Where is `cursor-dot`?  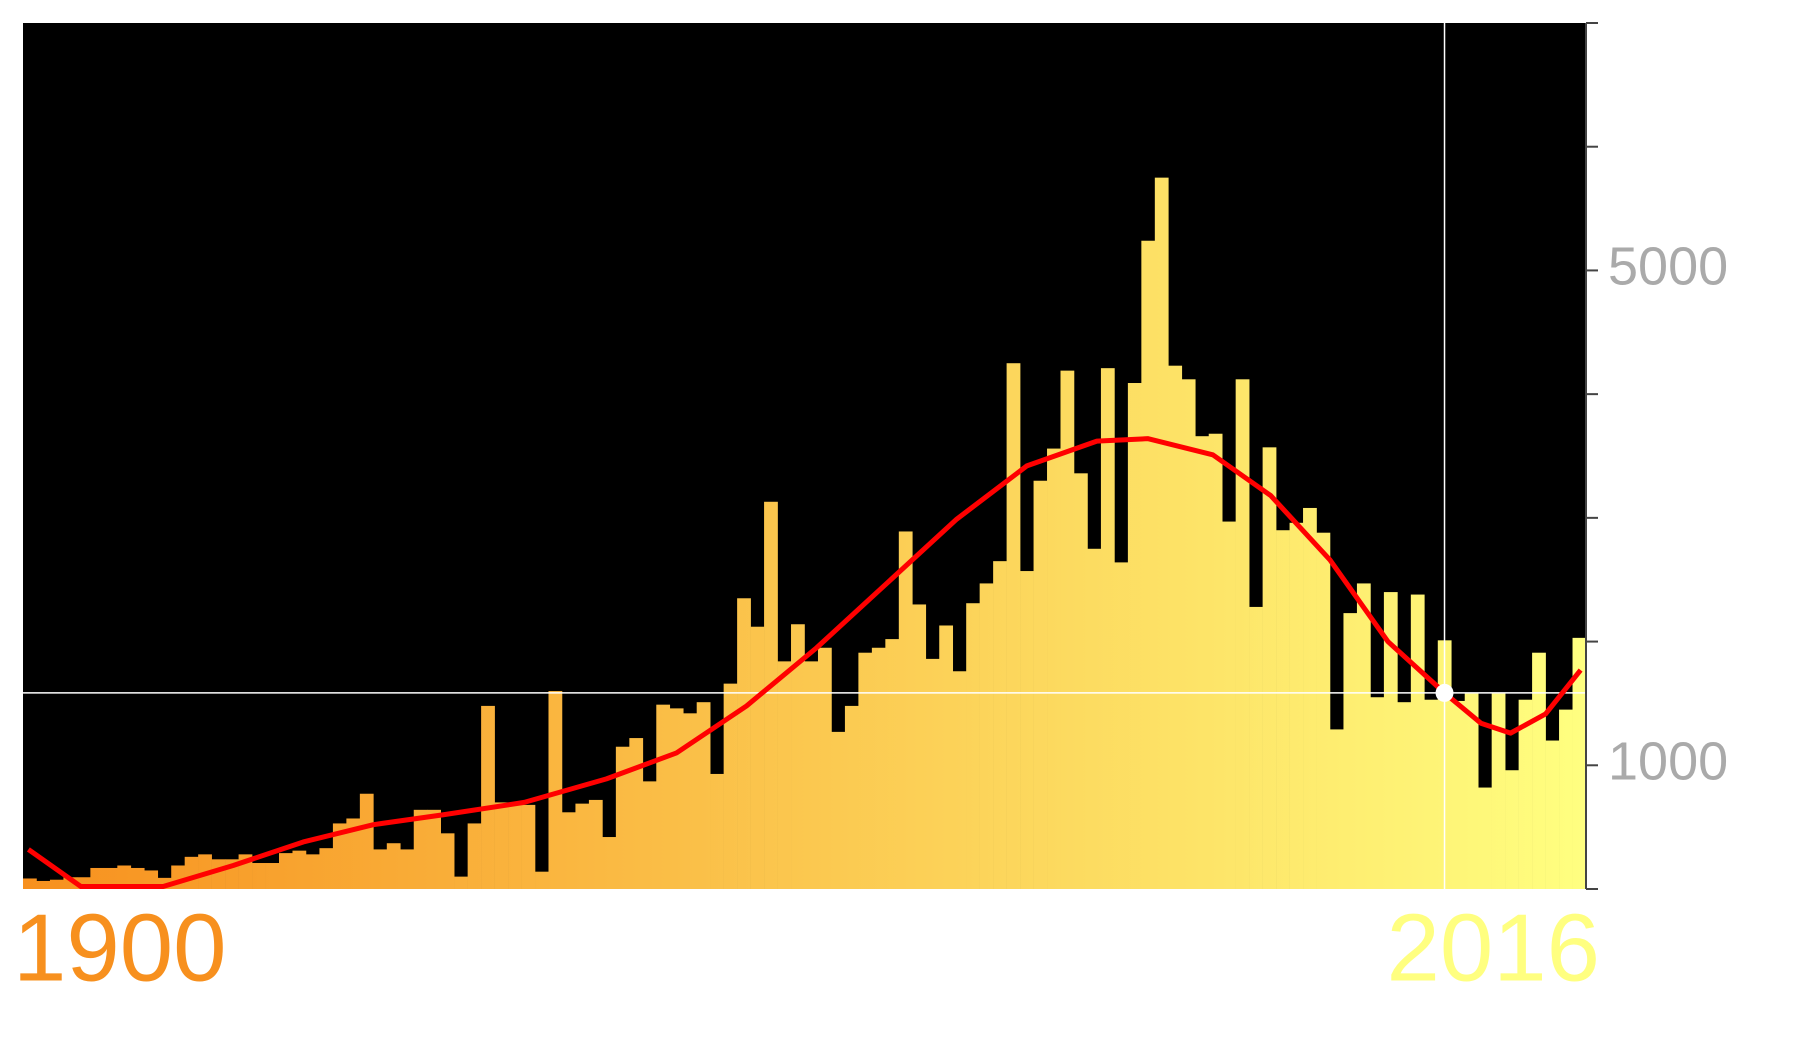
cursor-dot is located at coordinates (1444, 692).